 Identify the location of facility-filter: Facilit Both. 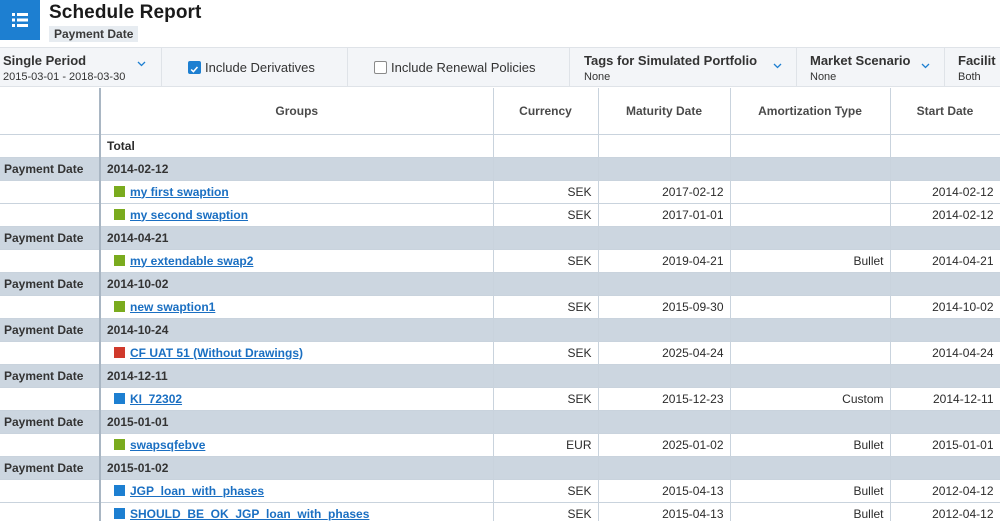
(972, 67).